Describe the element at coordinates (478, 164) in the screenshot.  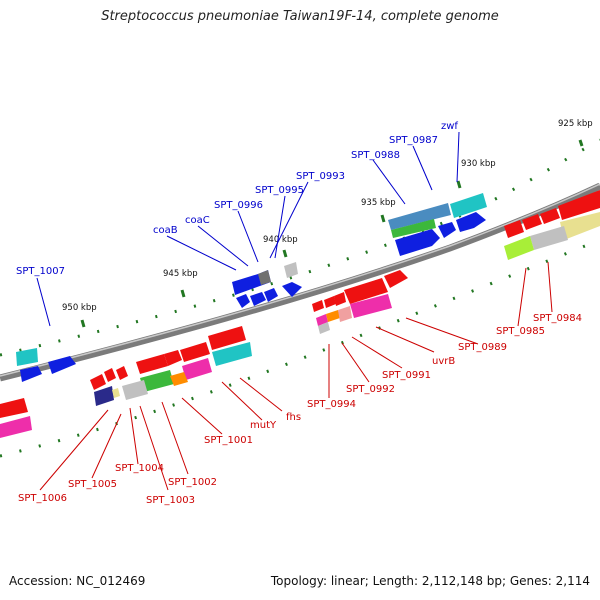
I see `kbp-label: 930 kbp` at that location.